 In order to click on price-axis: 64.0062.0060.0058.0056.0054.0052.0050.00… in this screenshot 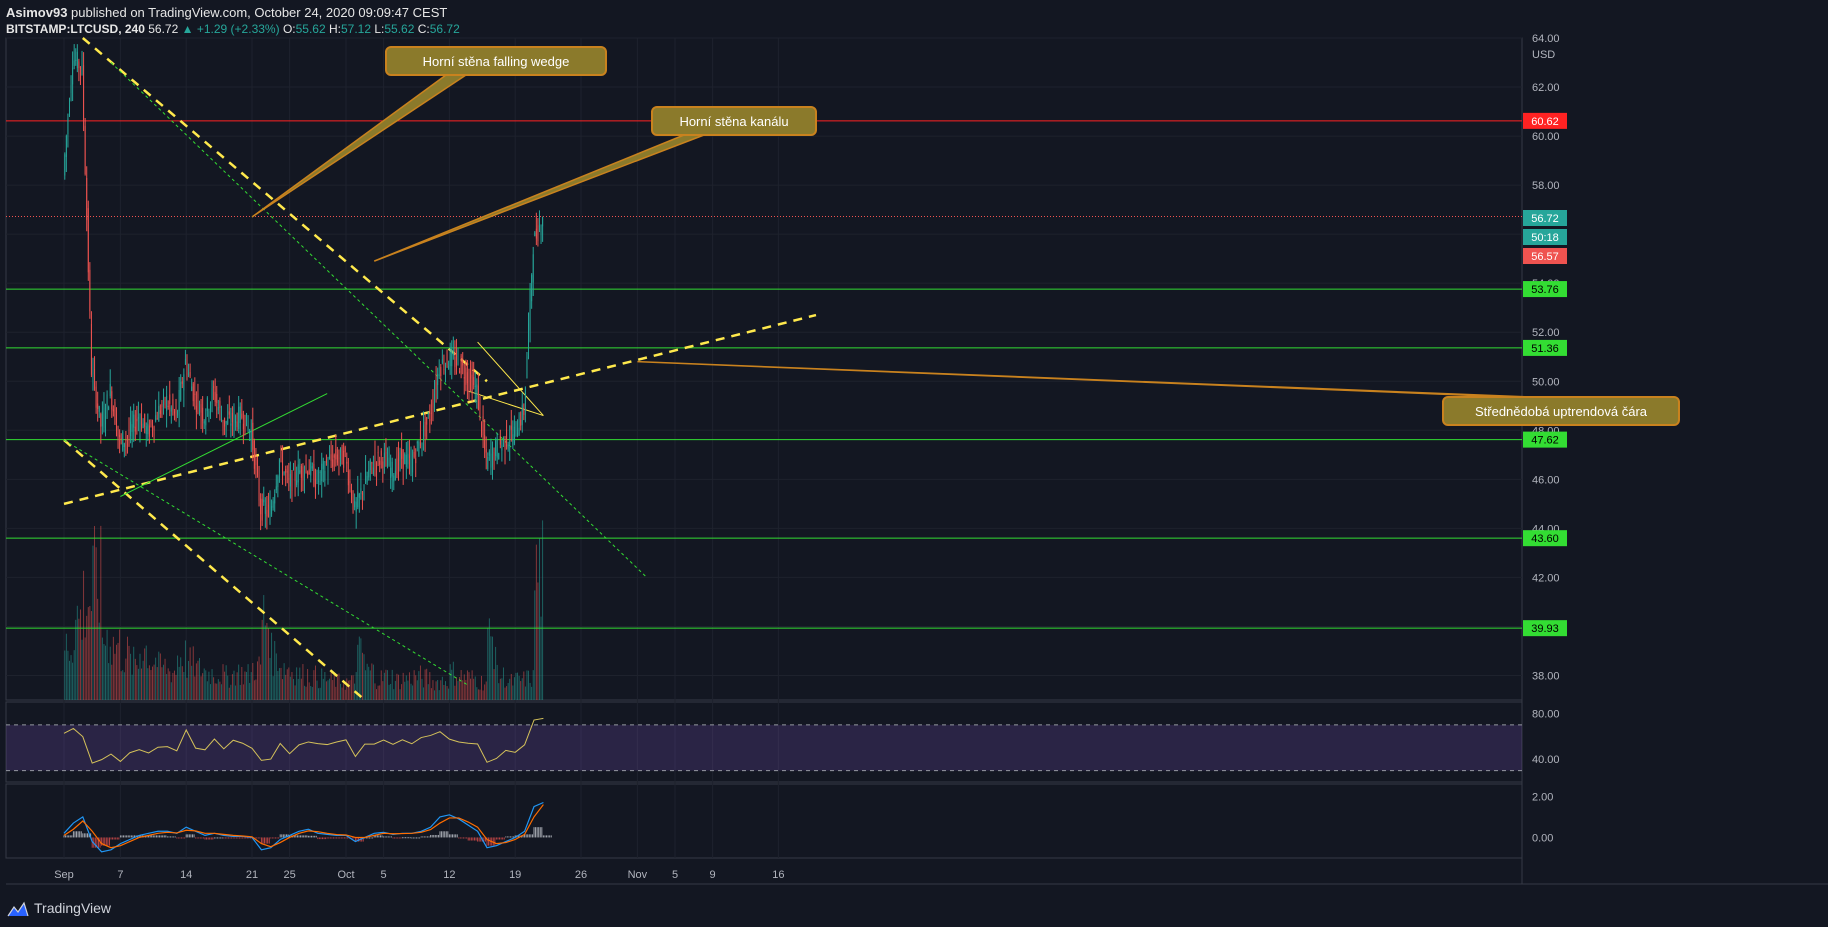, I will do `click(1545, 438)`.